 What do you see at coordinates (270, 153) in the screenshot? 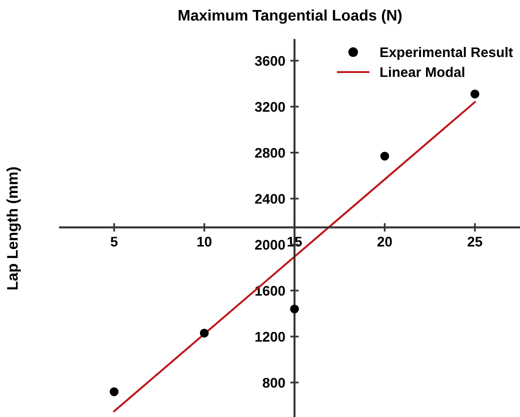
I see `y-tick-label: 2800` at bounding box center [270, 153].